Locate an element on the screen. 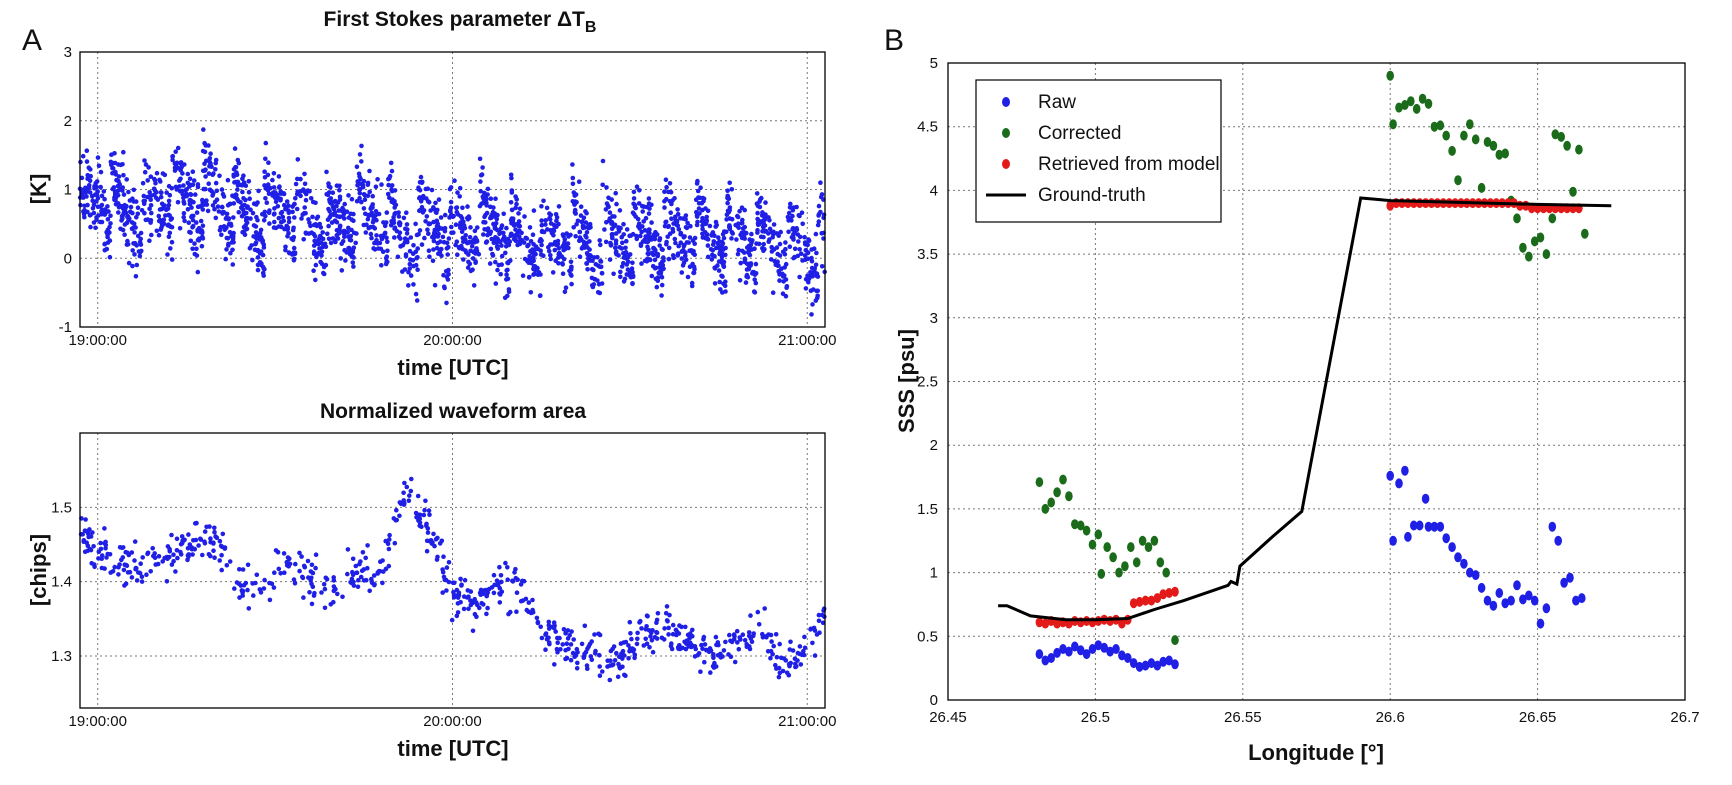  y-tick-label: 3 is located at coordinates (68, 52).